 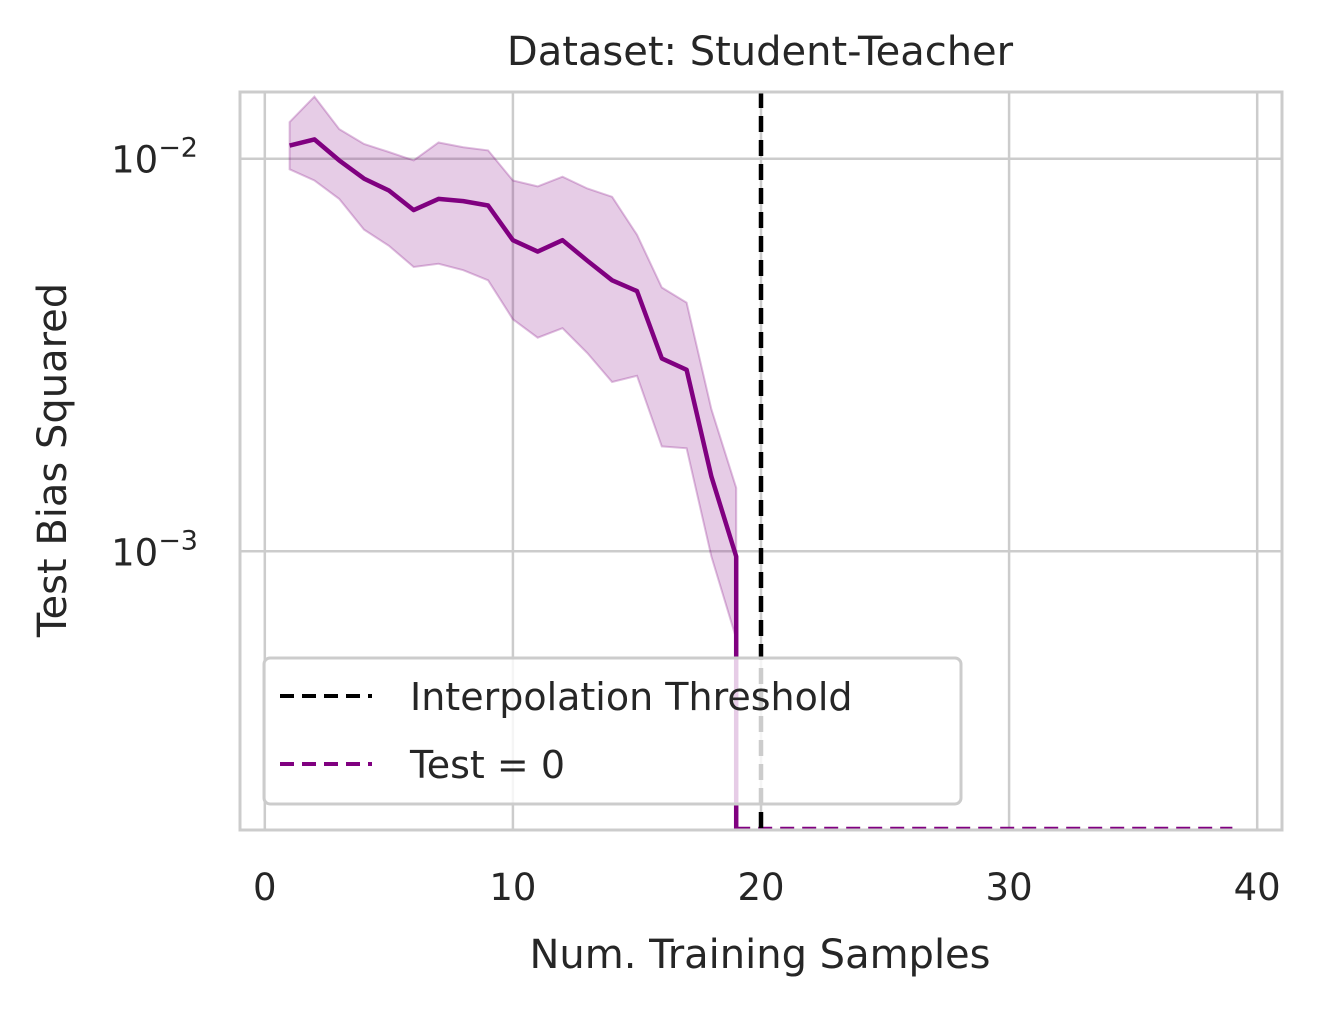 I want to click on y-axis-label: Test Bias Squared, so click(x=53, y=460).